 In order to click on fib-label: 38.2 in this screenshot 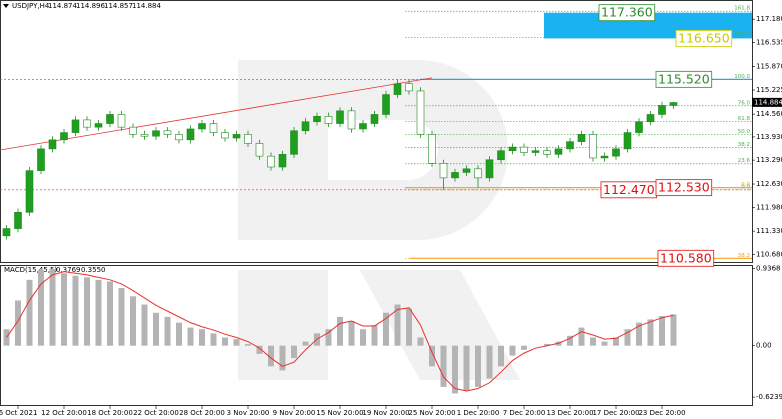, I will do `click(744, 145)`.